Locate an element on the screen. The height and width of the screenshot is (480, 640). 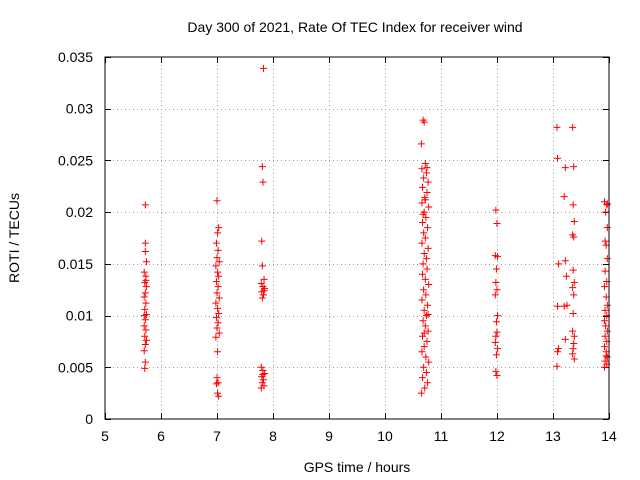
y-tick-label: 0.01 is located at coordinates (79, 316).